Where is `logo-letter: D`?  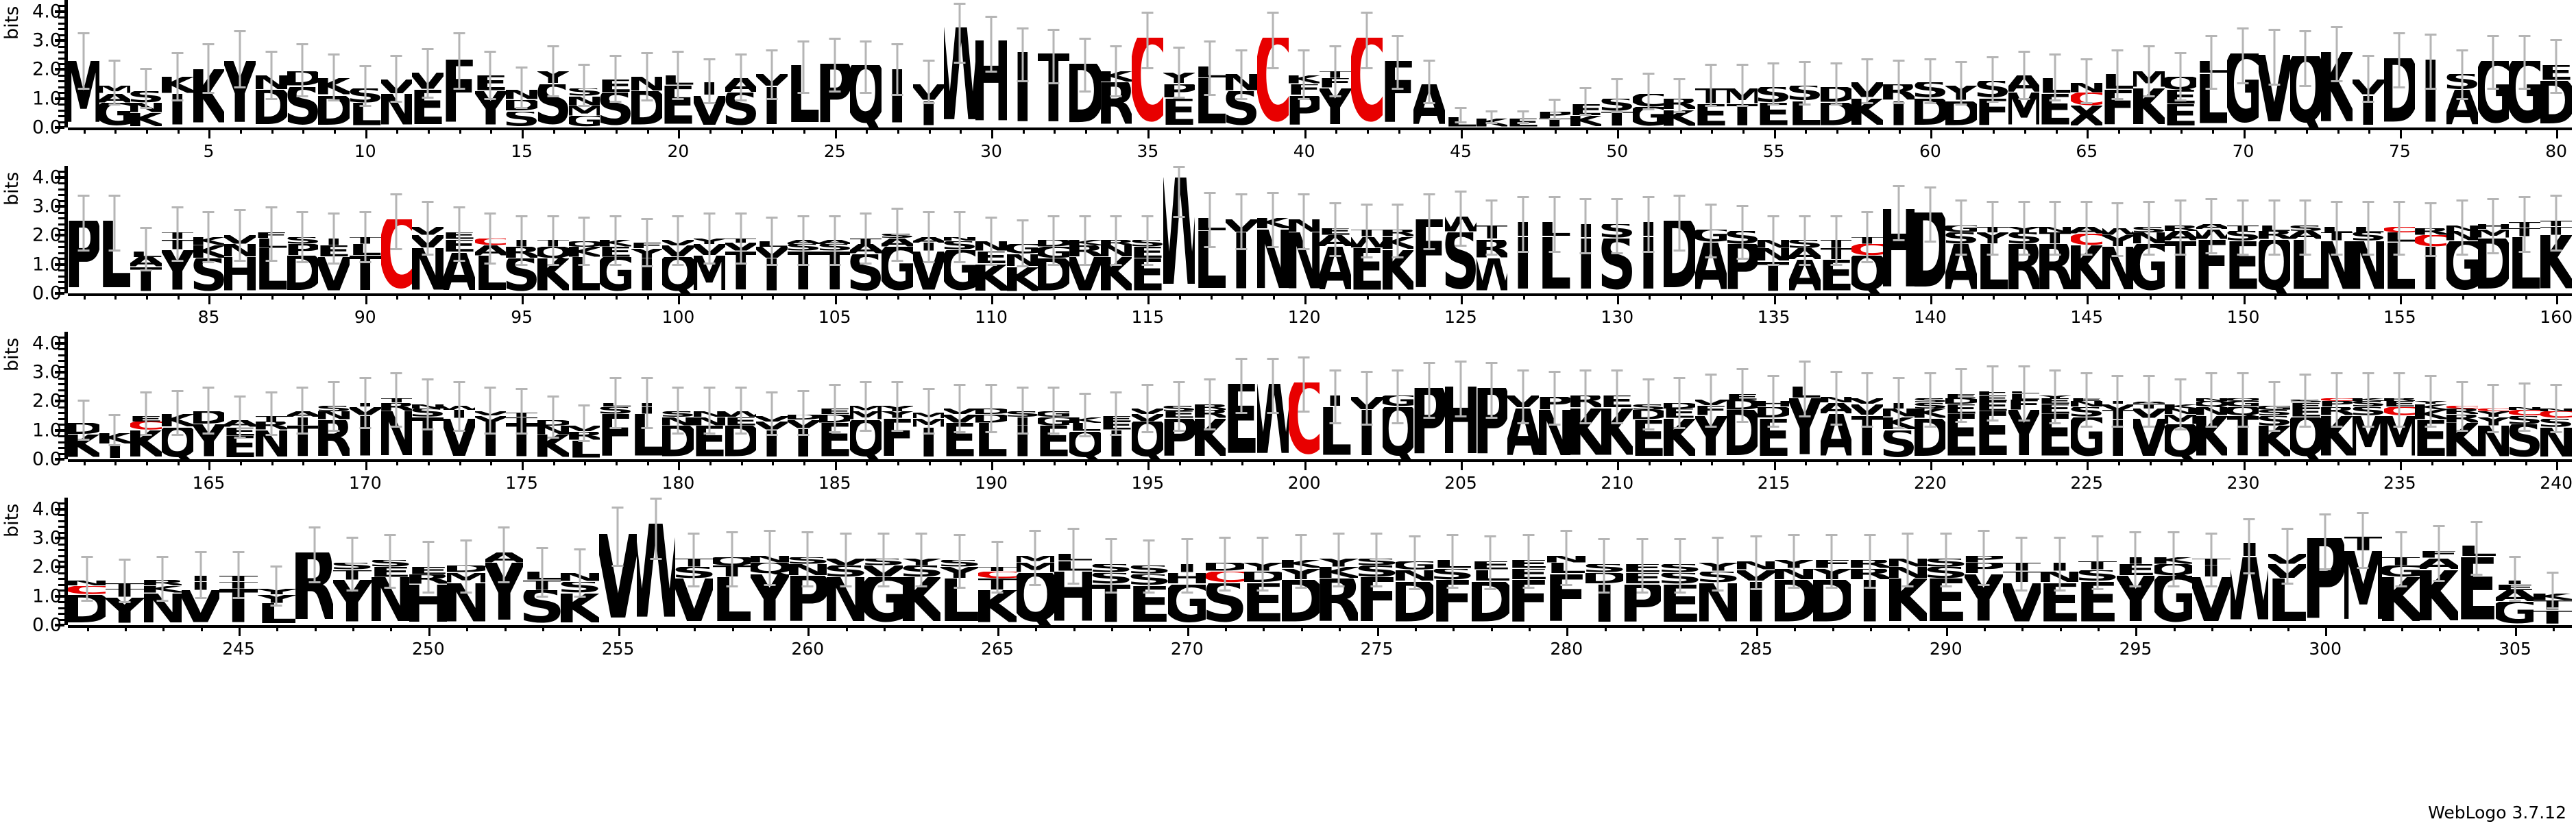
logo-letter: D is located at coordinates (1961, 114).